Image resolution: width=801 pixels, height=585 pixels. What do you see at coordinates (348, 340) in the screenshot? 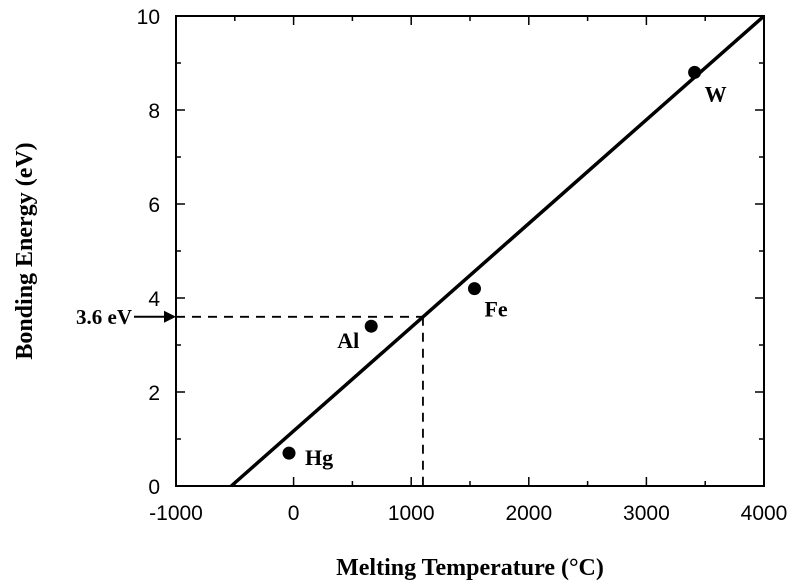
I see `point-label: Al` at bounding box center [348, 340].